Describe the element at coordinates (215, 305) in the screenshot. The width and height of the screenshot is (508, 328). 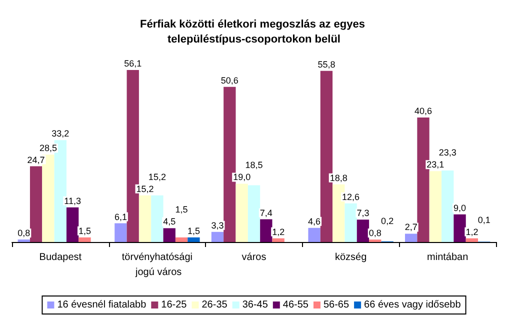
I see `legend-label: 26-35` at that location.